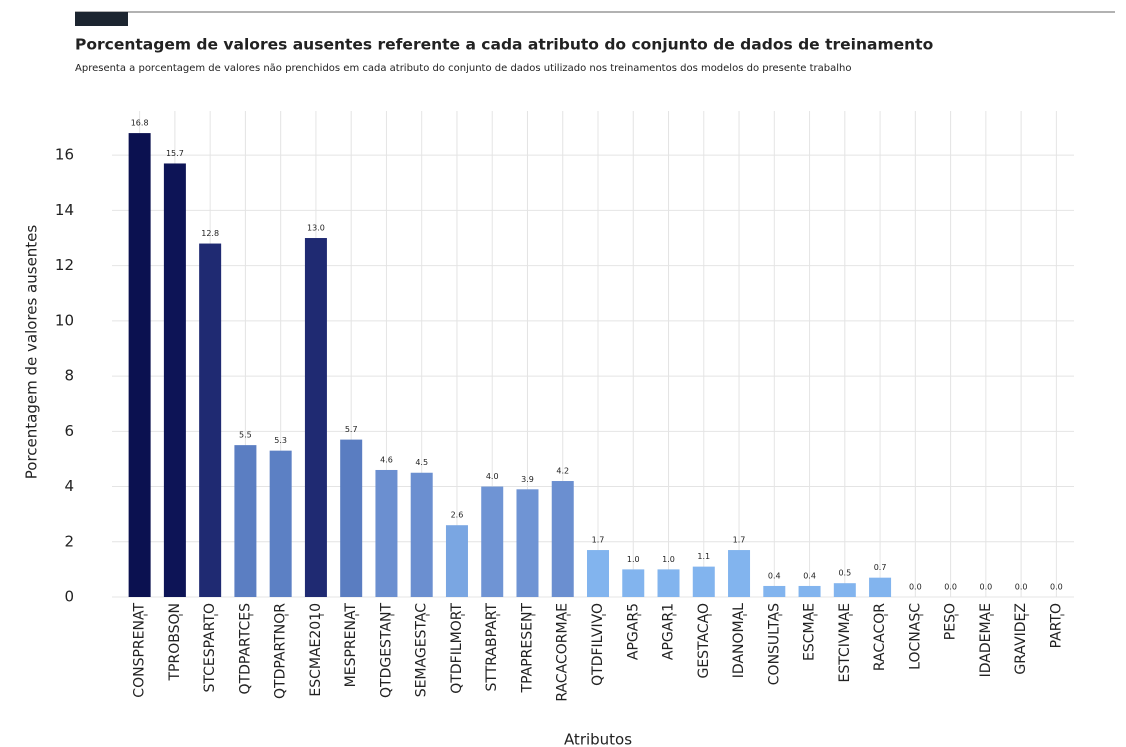  Describe the element at coordinates (739, 640) in the screenshot. I see `x-tick-label: IDANOMAL` at that location.